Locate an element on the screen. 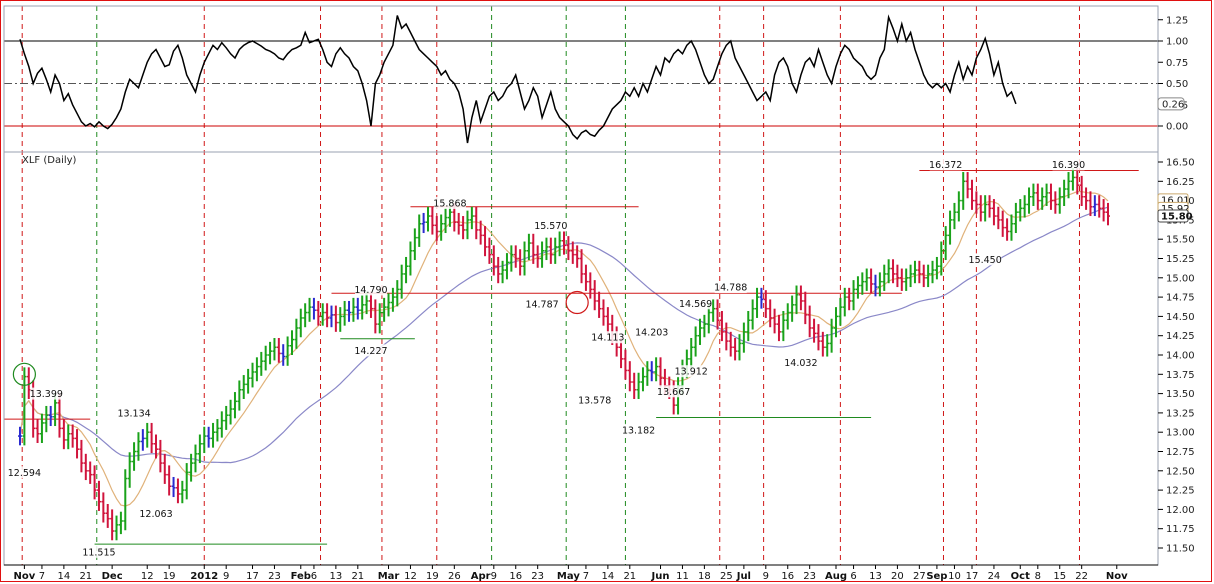 The image size is (1214, 584). x-tick-label: Apr is located at coordinates (481, 576).